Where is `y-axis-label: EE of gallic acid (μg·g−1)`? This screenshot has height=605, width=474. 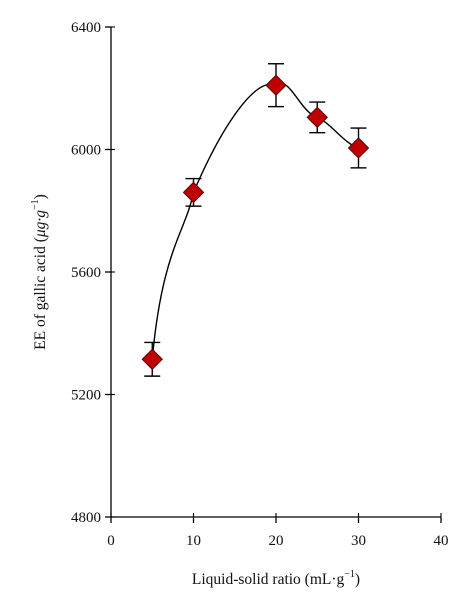
y-axis-label: EE of gallic acid (μg·g−1) is located at coordinates (39, 272).